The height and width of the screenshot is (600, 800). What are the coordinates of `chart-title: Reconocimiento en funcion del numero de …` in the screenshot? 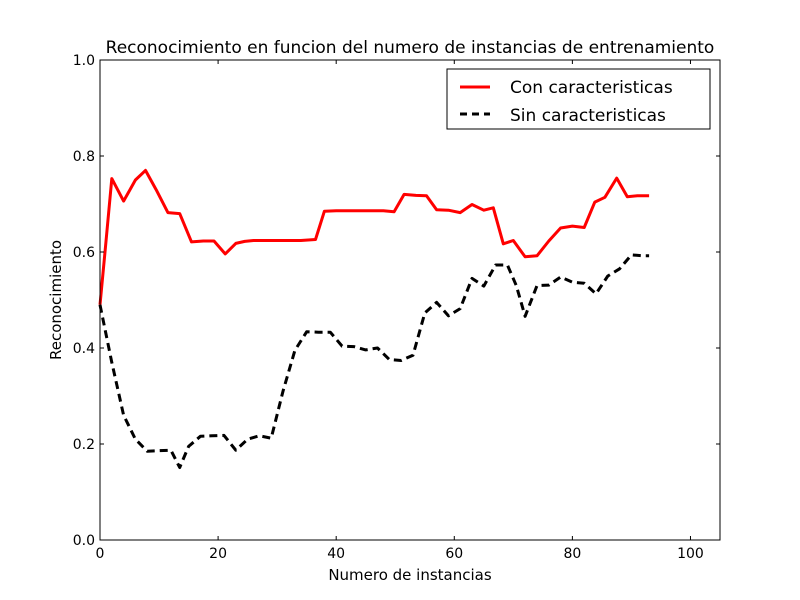 It's located at (410, 48).